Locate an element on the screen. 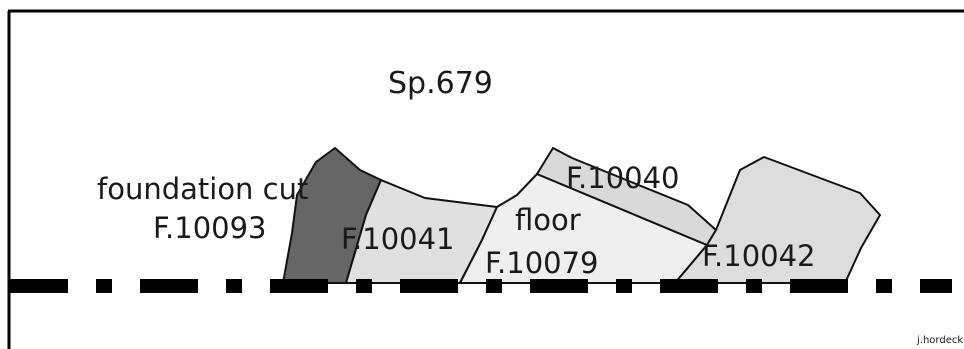  feature-f10093-label-line1: foundation cut is located at coordinates (202, 189).